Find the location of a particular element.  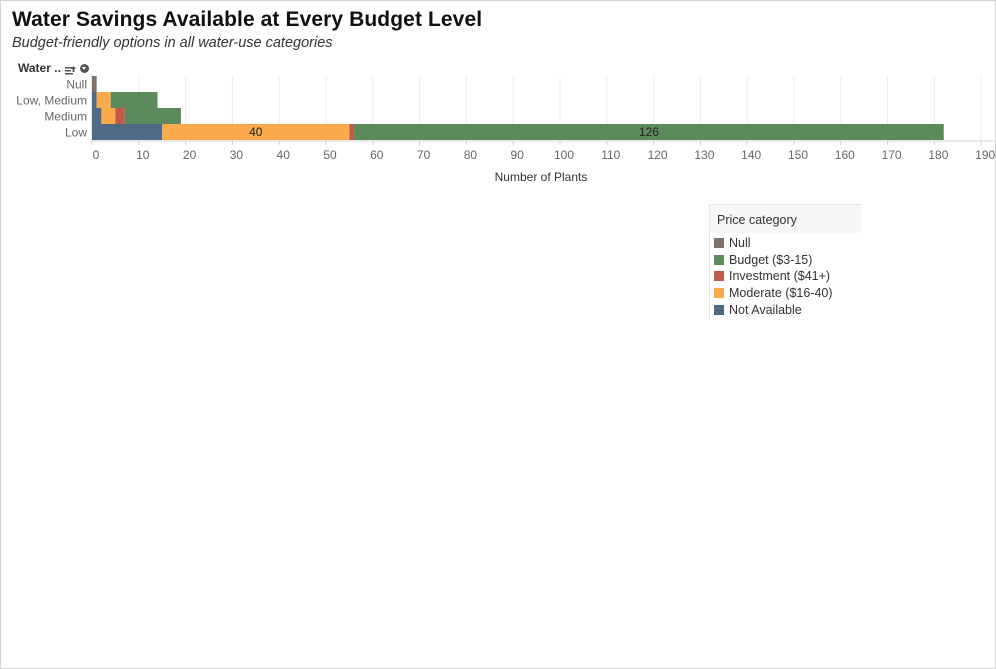

x-tick-label: 160 is located at coordinates (845, 155).